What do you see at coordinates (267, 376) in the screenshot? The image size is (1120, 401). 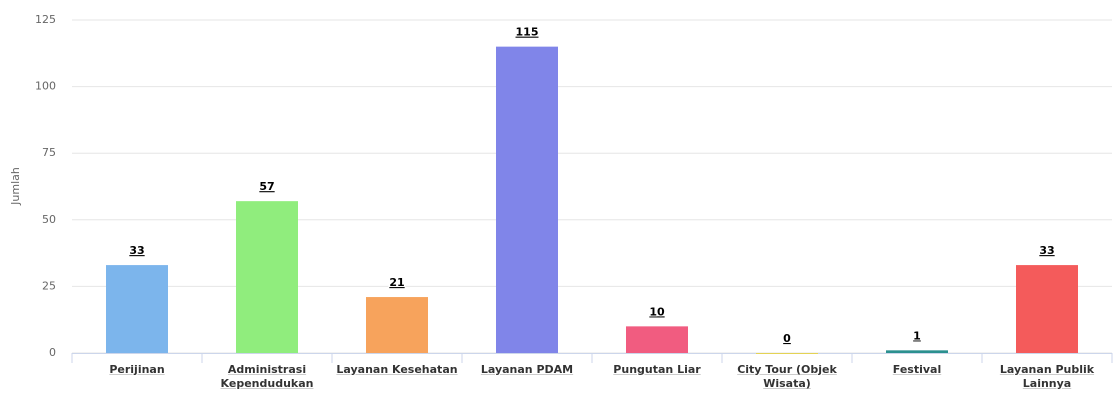 I see `x-tick-label: Administrasi Kependudukan` at bounding box center [267, 376].